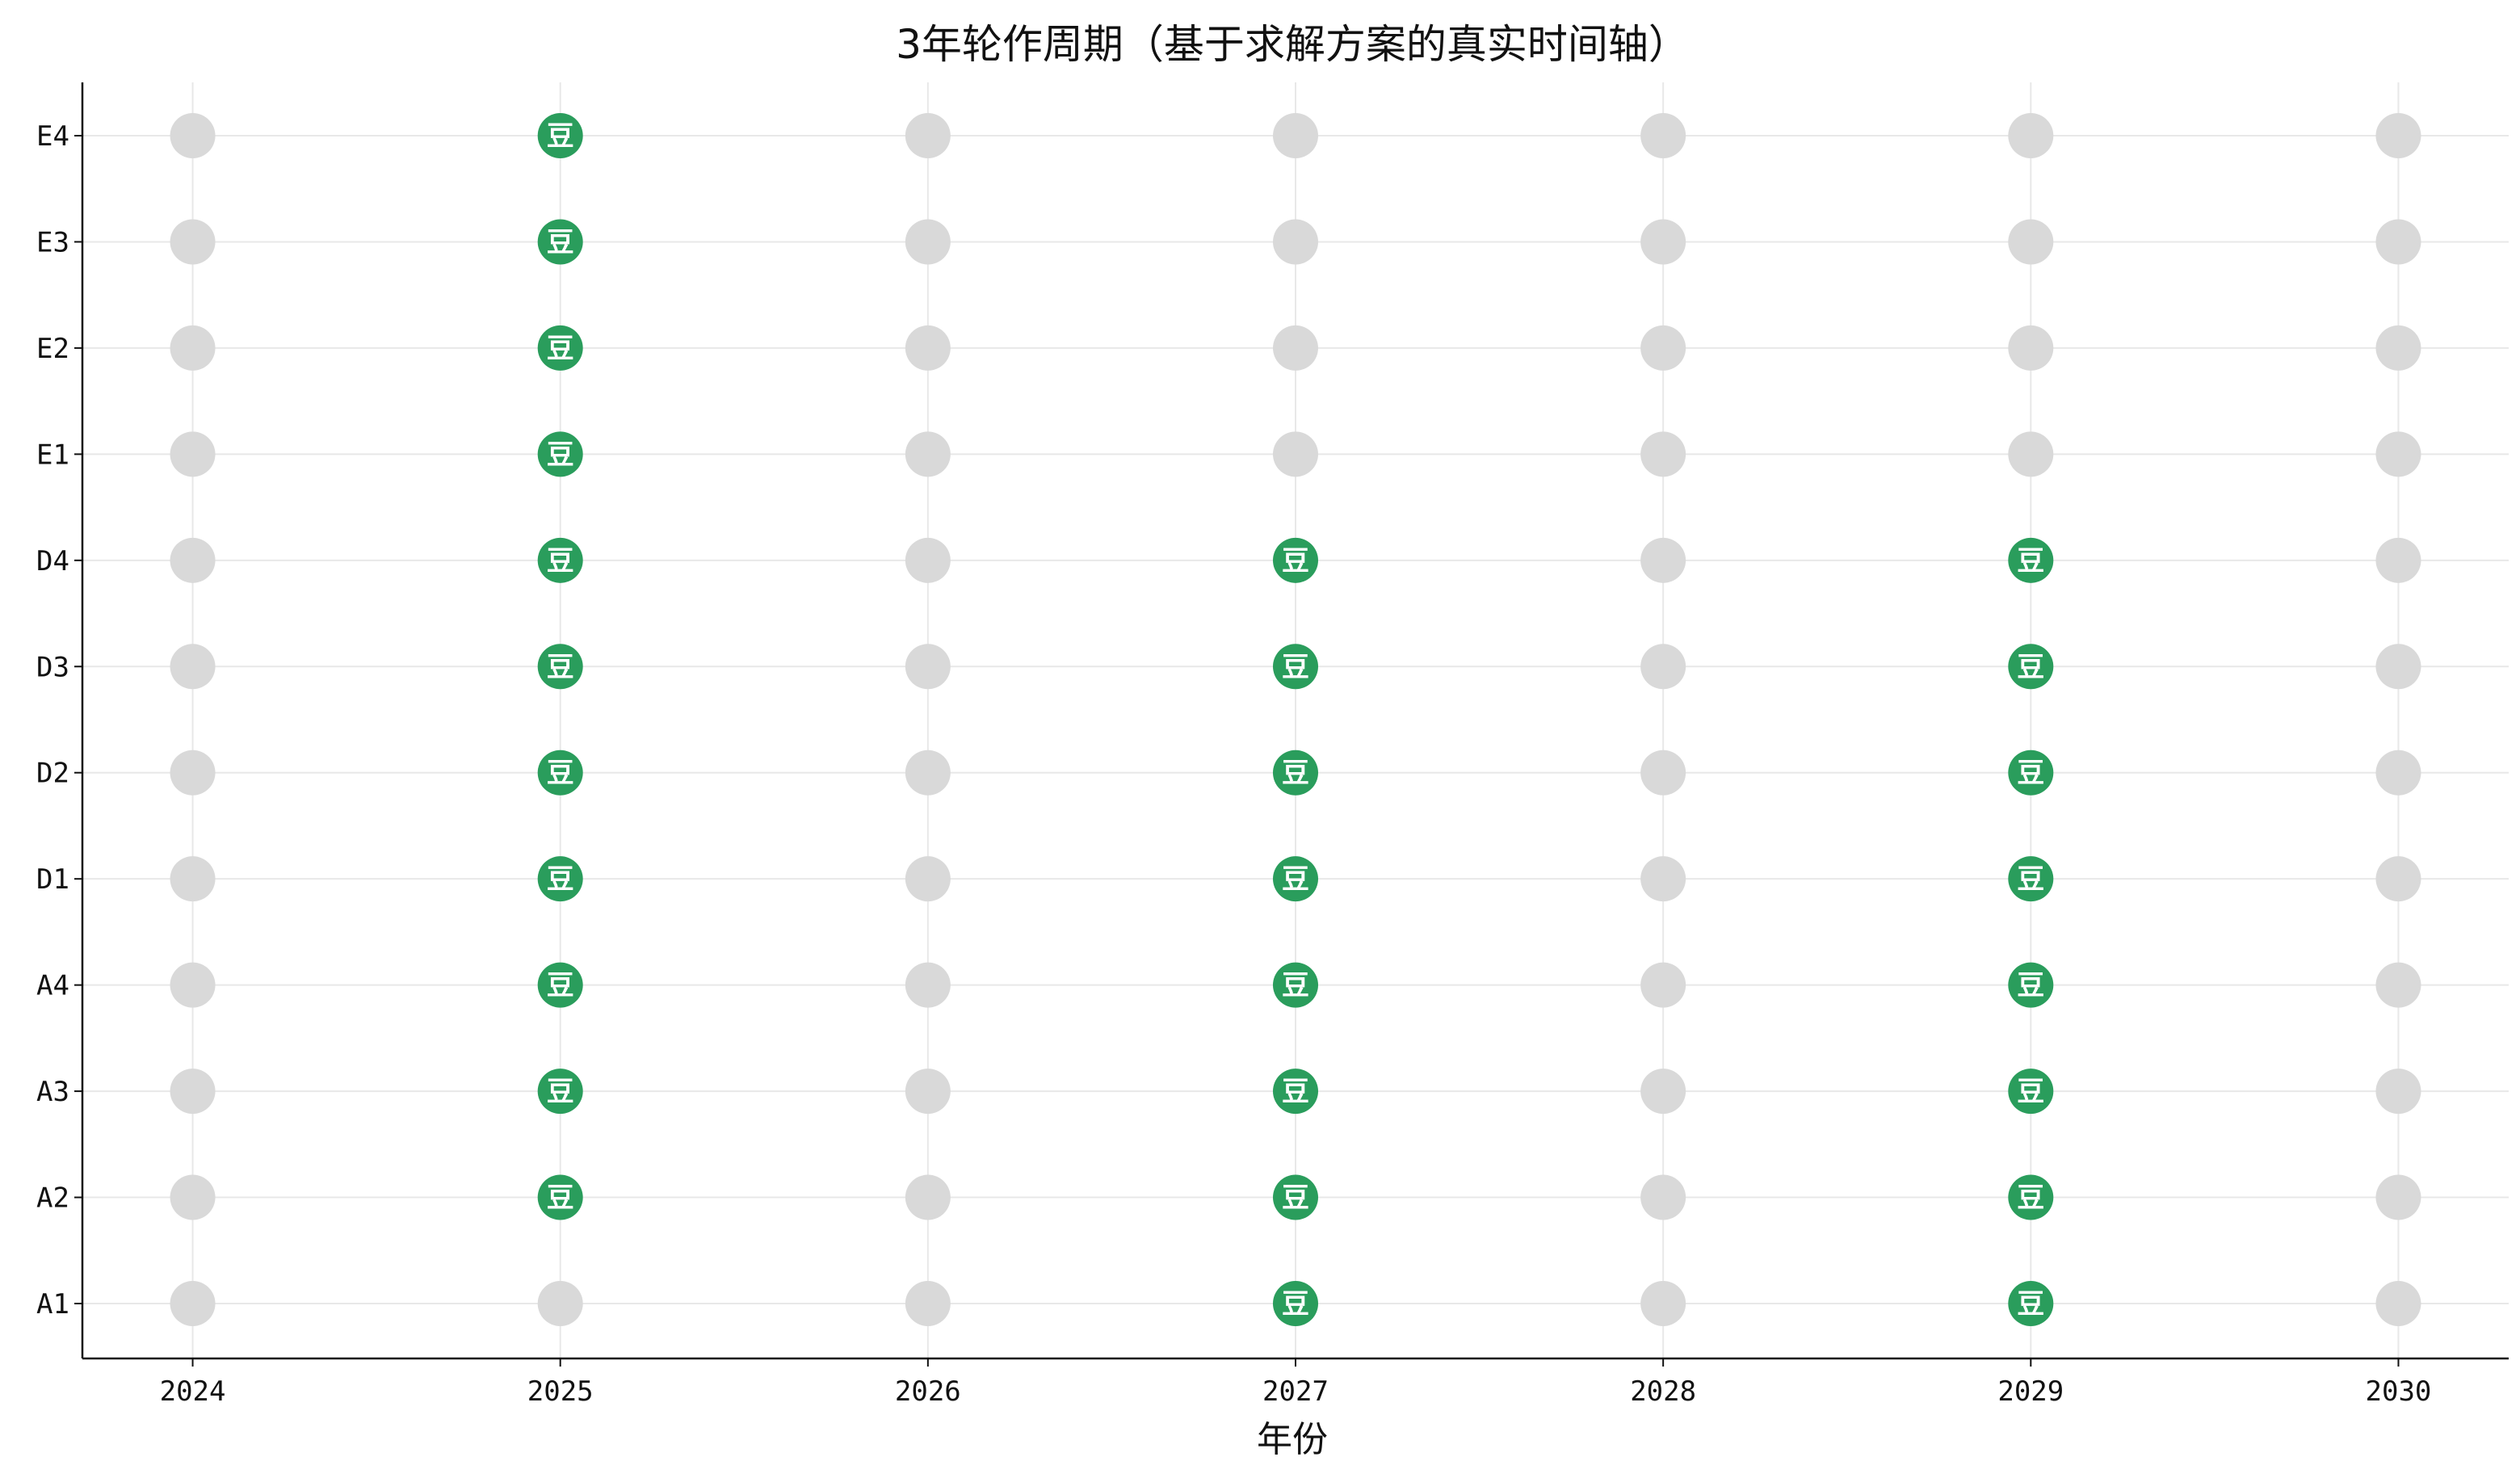 The image size is (2520, 1478). I want to click on y-tick-label: D1, so click(52, 879).